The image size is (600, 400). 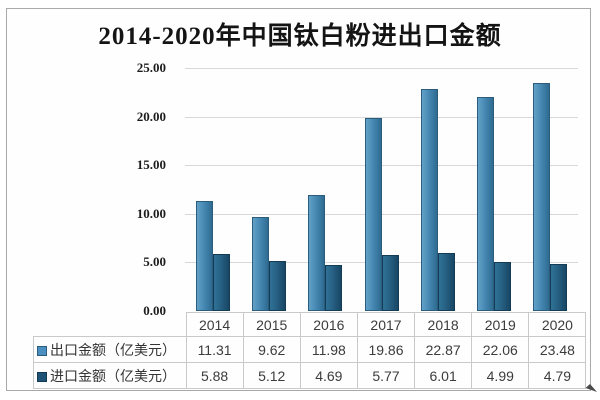 I want to click on table-blank-corner, so click(x=110, y=325).